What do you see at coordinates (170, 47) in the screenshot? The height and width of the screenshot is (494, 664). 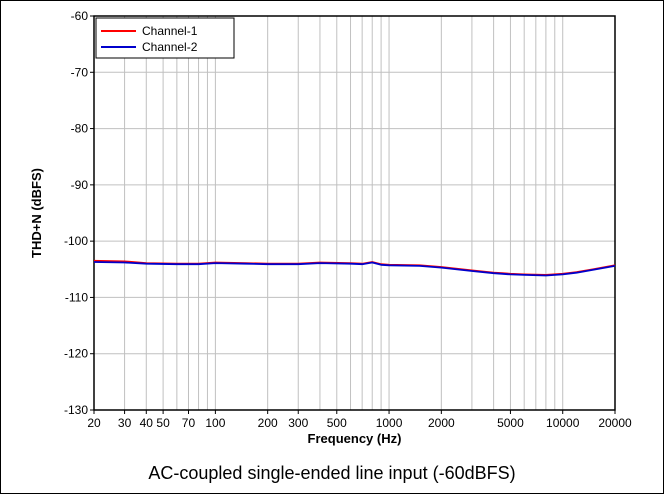 I see `legend-label-channel-2: Channel-2` at bounding box center [170, 47].